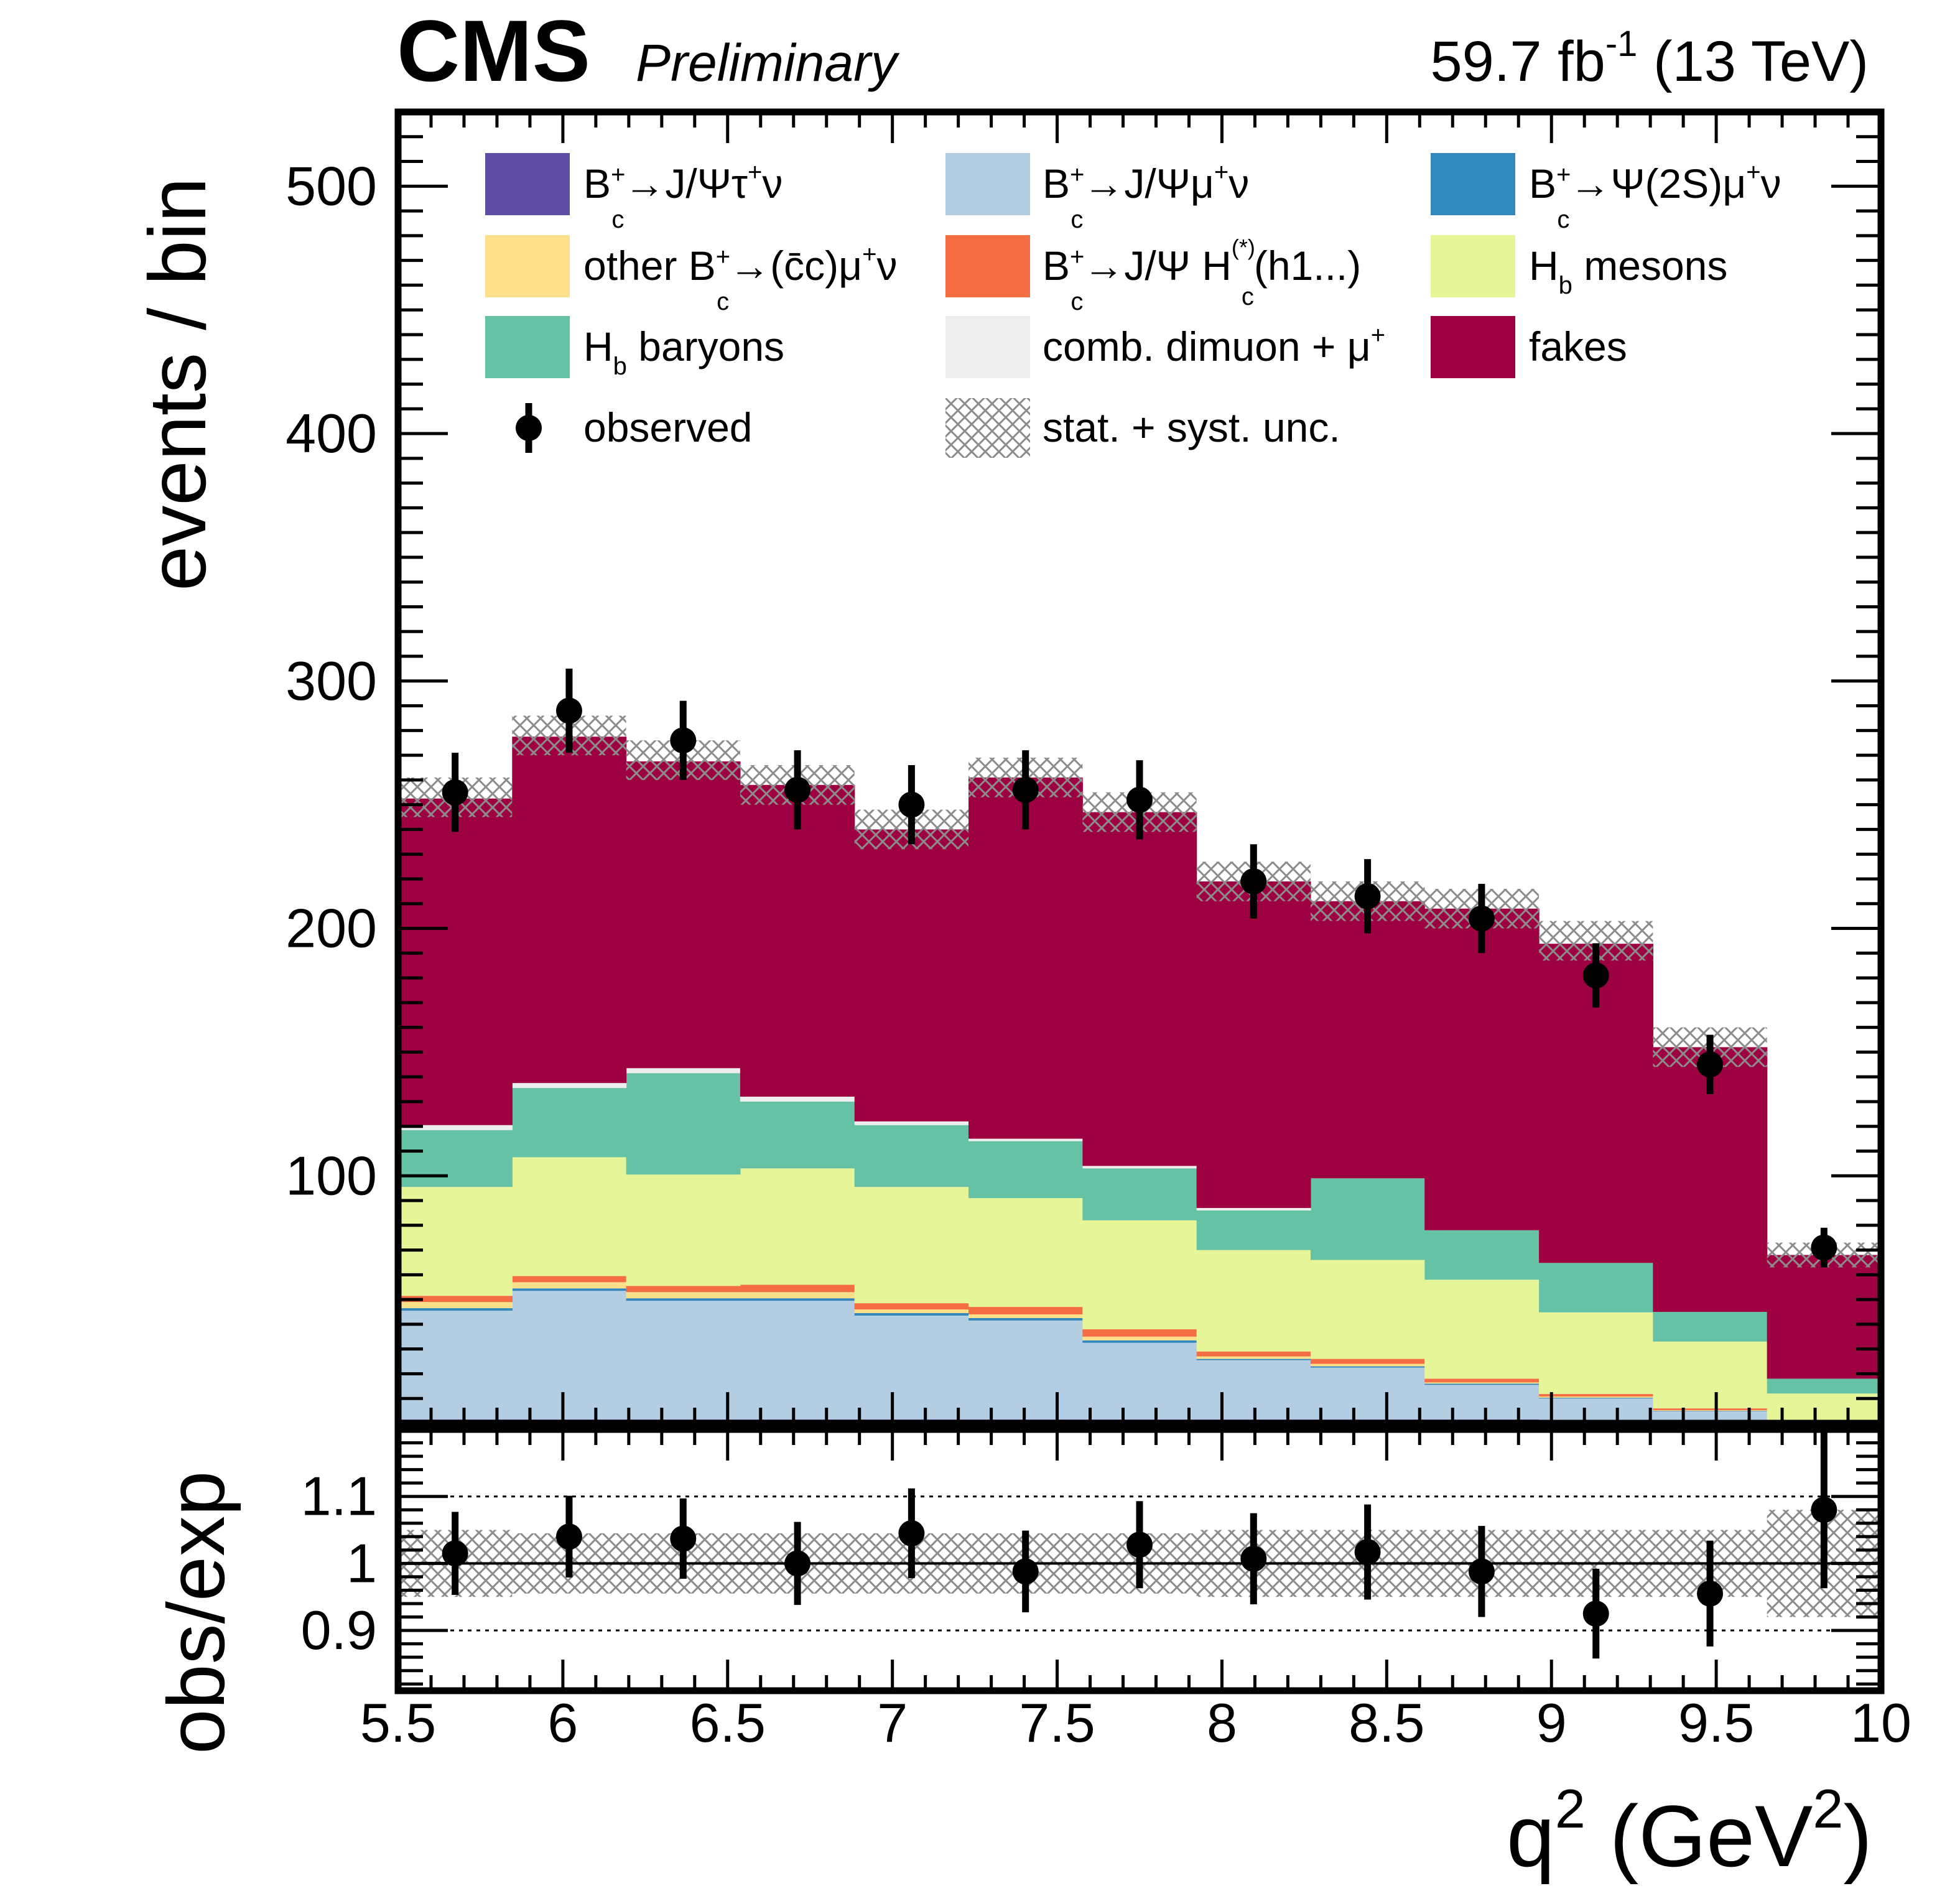  I want to click on legend-label-obs: observed, so click(668, 427).